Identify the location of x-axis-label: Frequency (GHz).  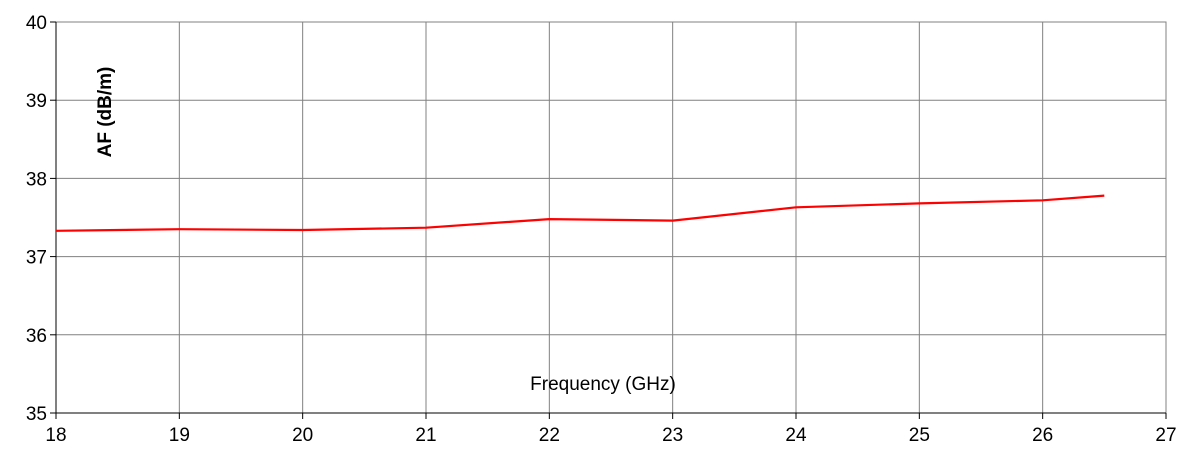
(603, 384).